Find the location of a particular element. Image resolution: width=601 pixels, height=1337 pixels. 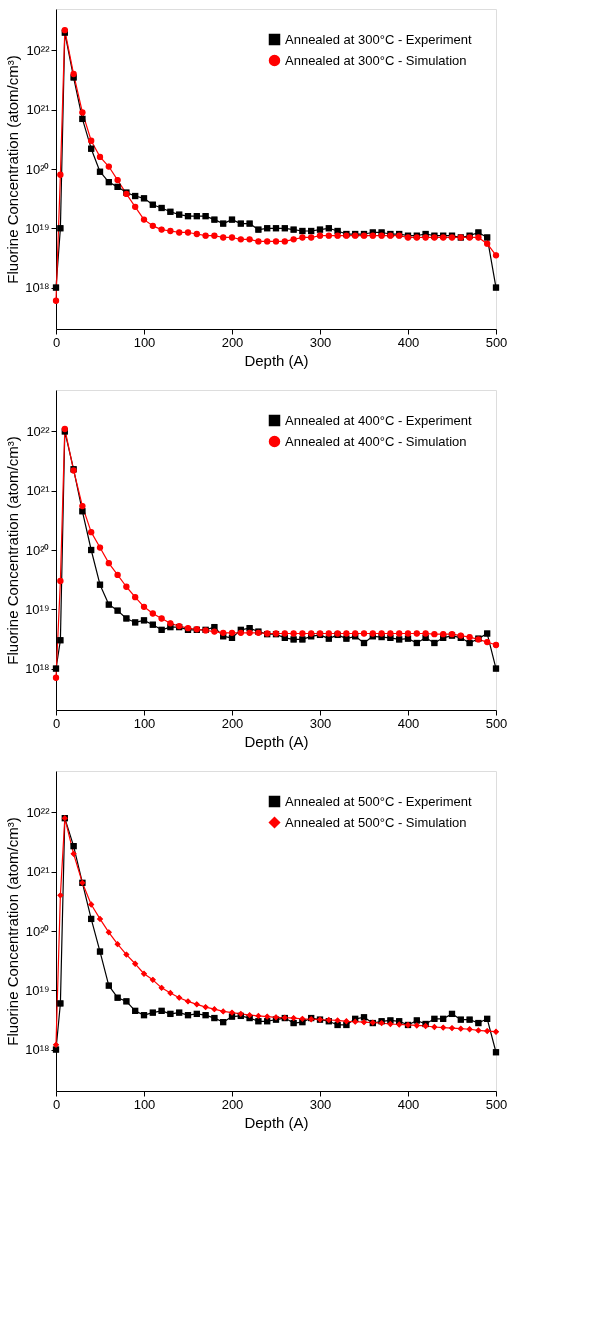

legend-label: Annealed at 300°C - Simulation is located at coordinates (376, 60).